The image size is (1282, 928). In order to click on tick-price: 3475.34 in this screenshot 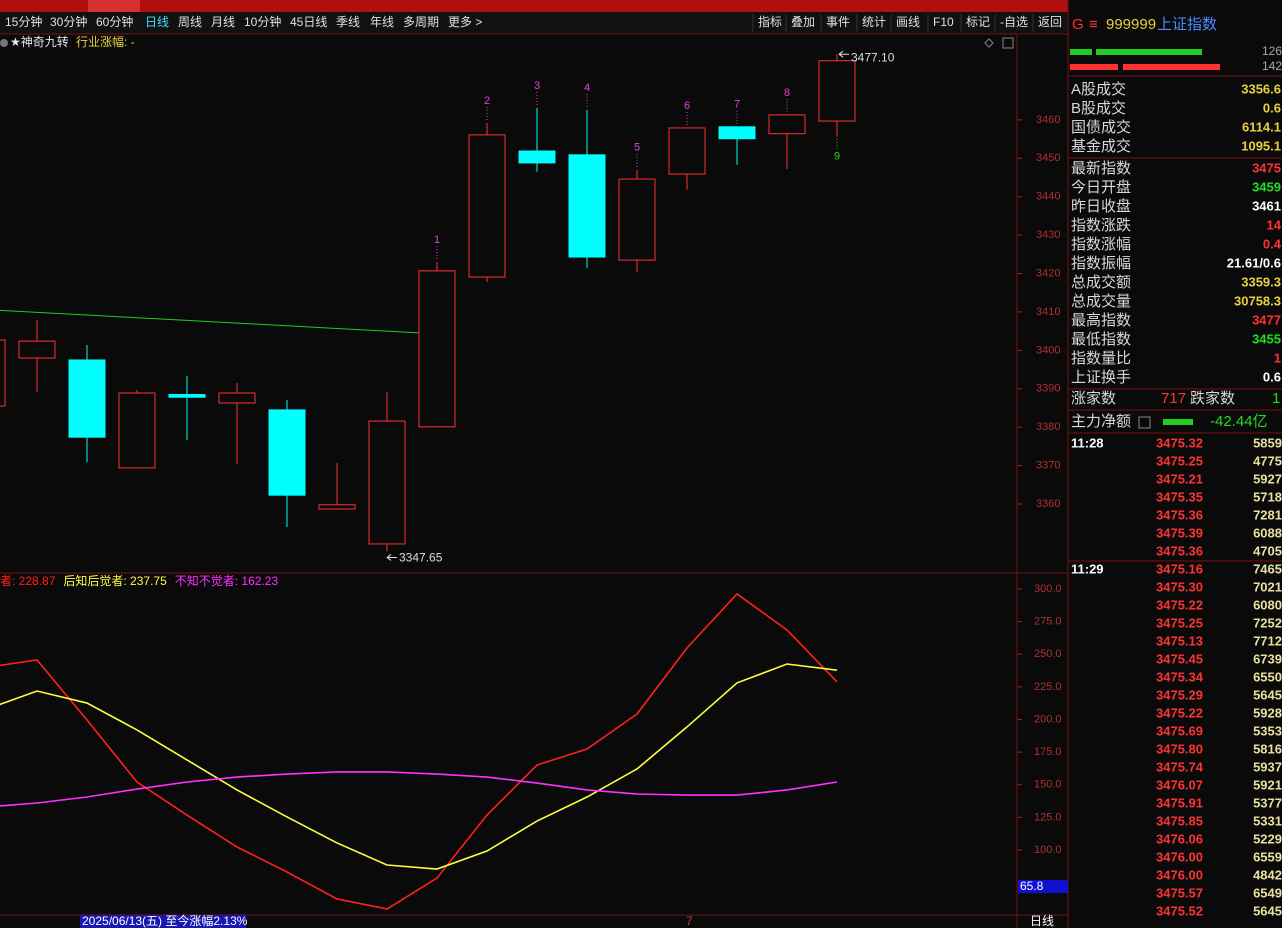, I will do `click(1180, 676)`.